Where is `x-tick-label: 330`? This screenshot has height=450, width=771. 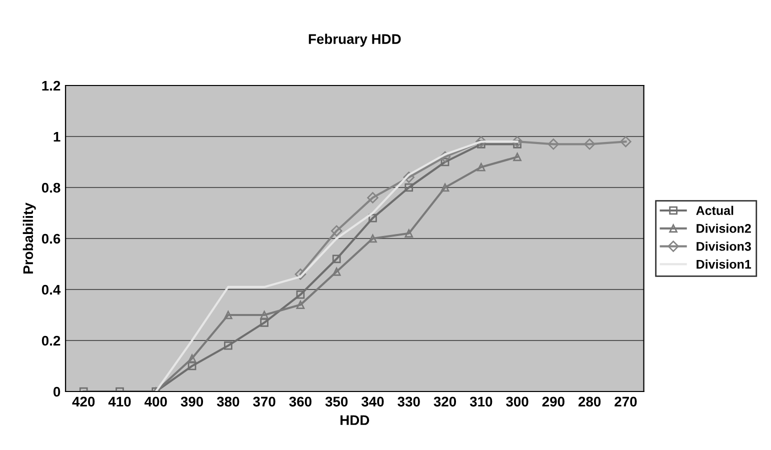 x-tick-label: 330 is located at coordinates (409, 401).